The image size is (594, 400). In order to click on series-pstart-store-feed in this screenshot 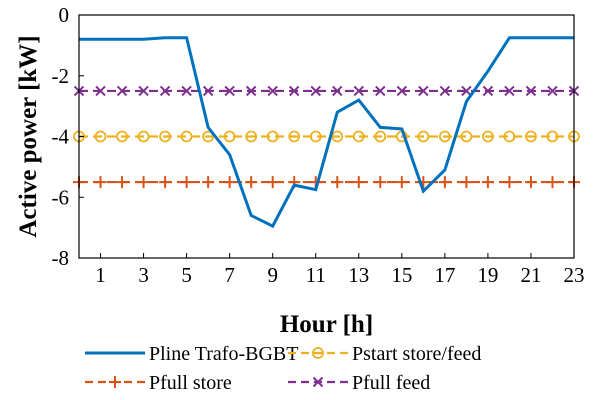, I will do `click(326, 136)`.